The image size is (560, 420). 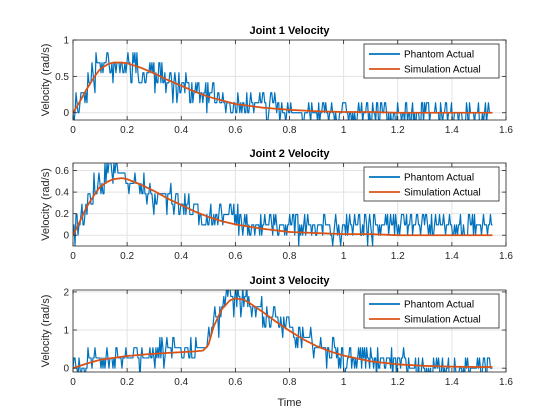 What do you see at coordinates (62, 77) in the screenshot?
I see `y-tick-label: 0.5` at bounding box center [62, 77].